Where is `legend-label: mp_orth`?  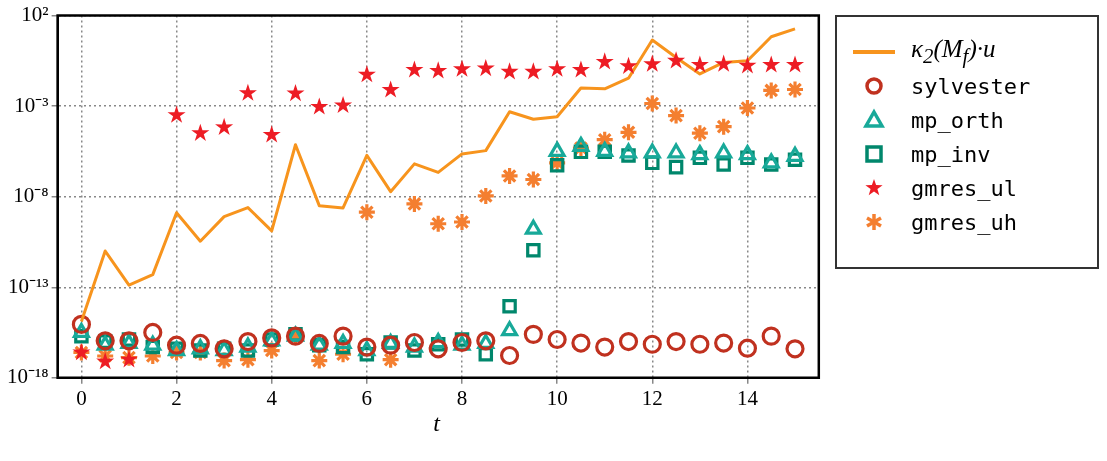
legend-label: mp_orth is located at coordinates (957, 120).